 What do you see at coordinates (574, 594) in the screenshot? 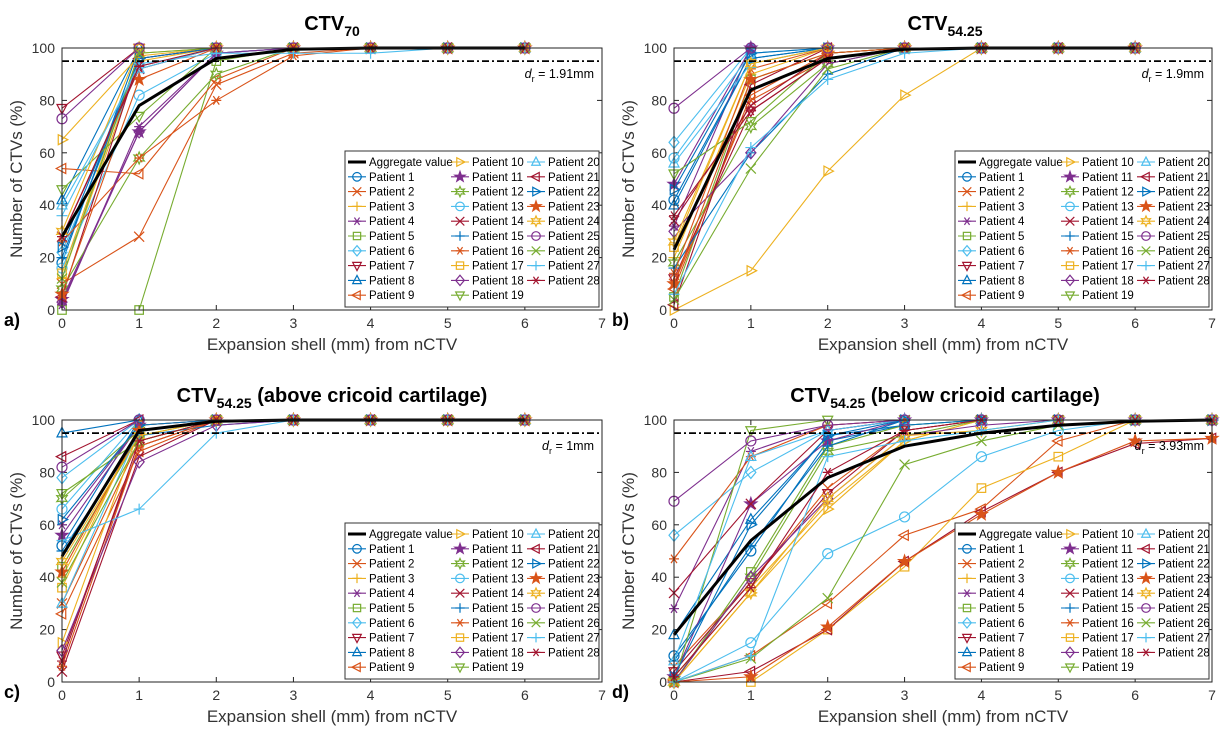
I see `legend-label: Patient 24` at bounding box center [574, 594].